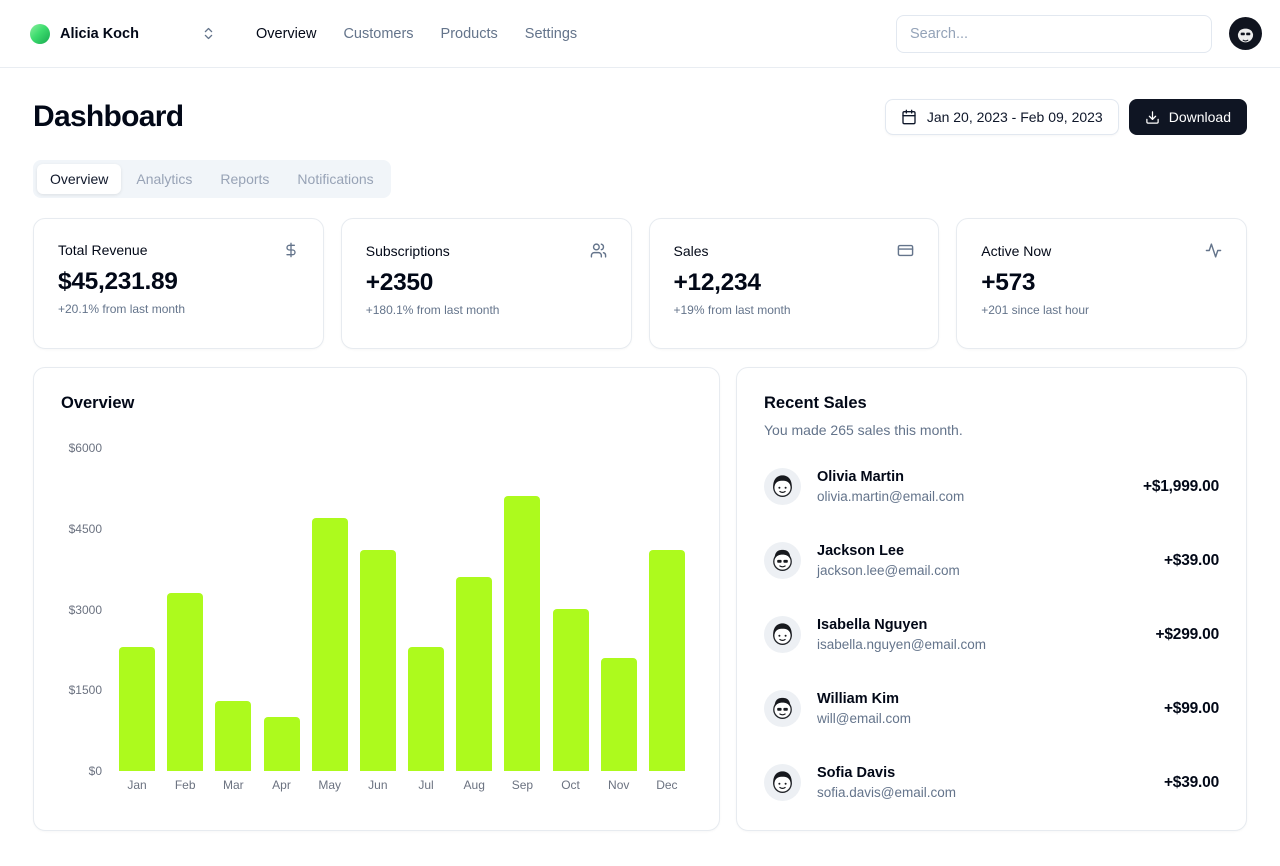  What do you see at coordinates (794, 283) in the screenshot?
I see `stat-card-credit-card: Sales +12,234 +19% from last month` at bounding box center [794, 283].